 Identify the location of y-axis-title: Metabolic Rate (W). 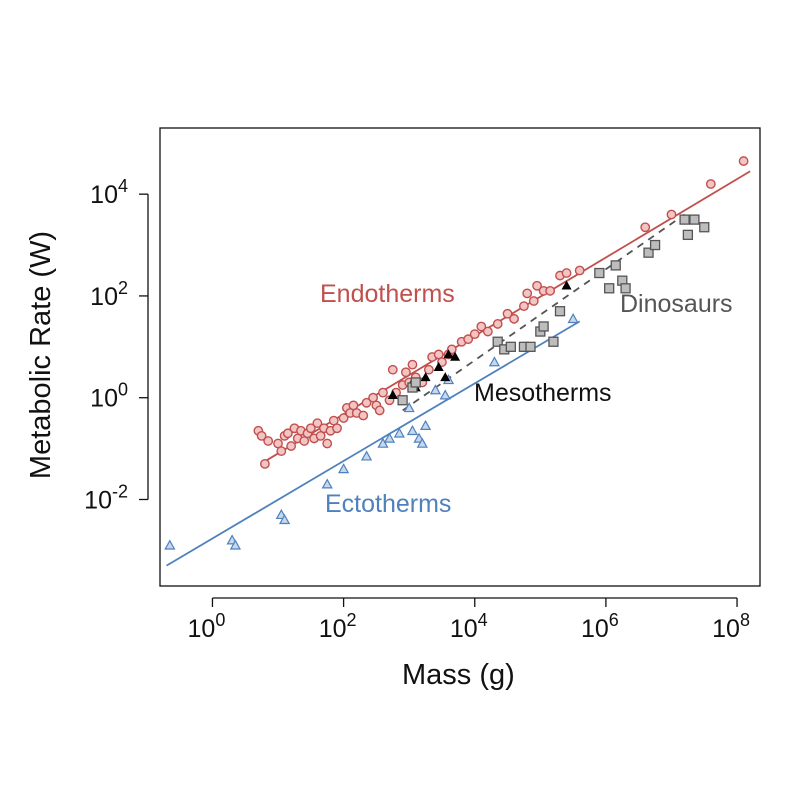
(41, 355).